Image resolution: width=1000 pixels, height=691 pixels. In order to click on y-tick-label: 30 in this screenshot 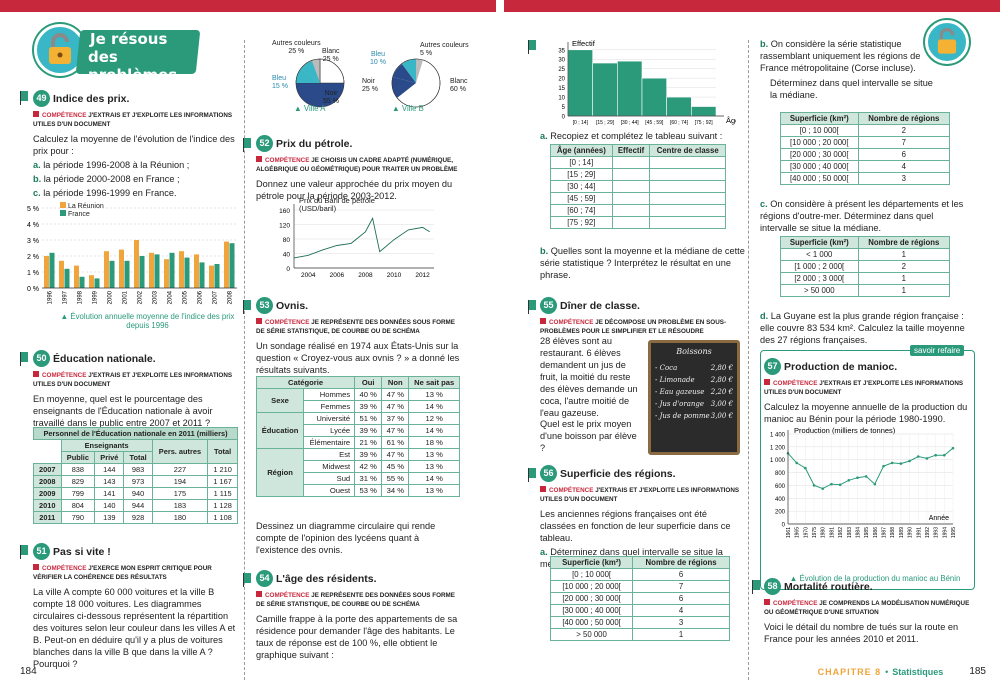, I will do `click(561, 61)`.